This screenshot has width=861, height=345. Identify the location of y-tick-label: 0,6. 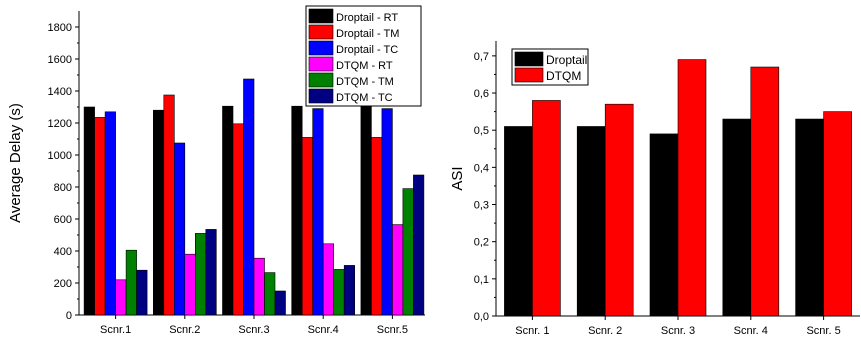
(481, 94).